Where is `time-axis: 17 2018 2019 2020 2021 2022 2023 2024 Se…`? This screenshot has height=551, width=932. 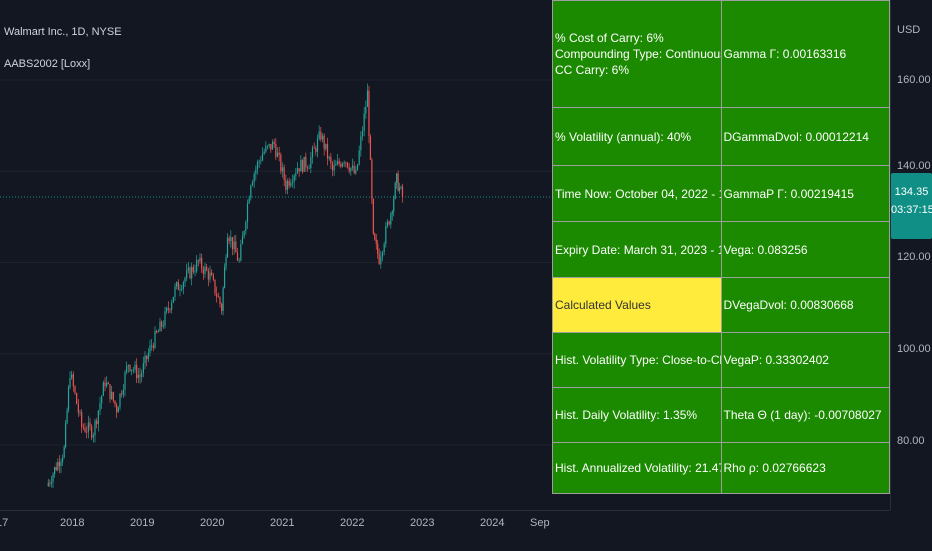 time-axis: 17 2018 2019 2020 2021 2022 2023 2024 Se… is located at coordinates (445, 530).